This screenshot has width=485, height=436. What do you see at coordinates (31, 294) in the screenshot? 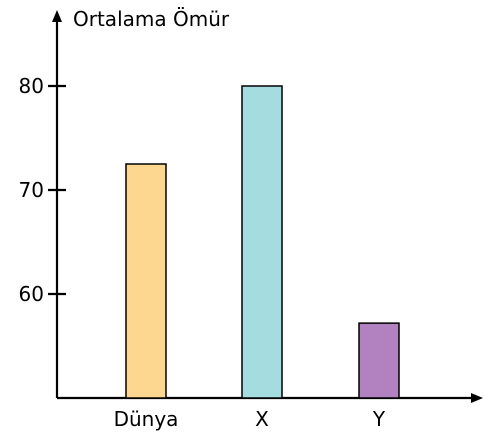
I see `y-tick-label: 60` at bounding box center [31, 294].